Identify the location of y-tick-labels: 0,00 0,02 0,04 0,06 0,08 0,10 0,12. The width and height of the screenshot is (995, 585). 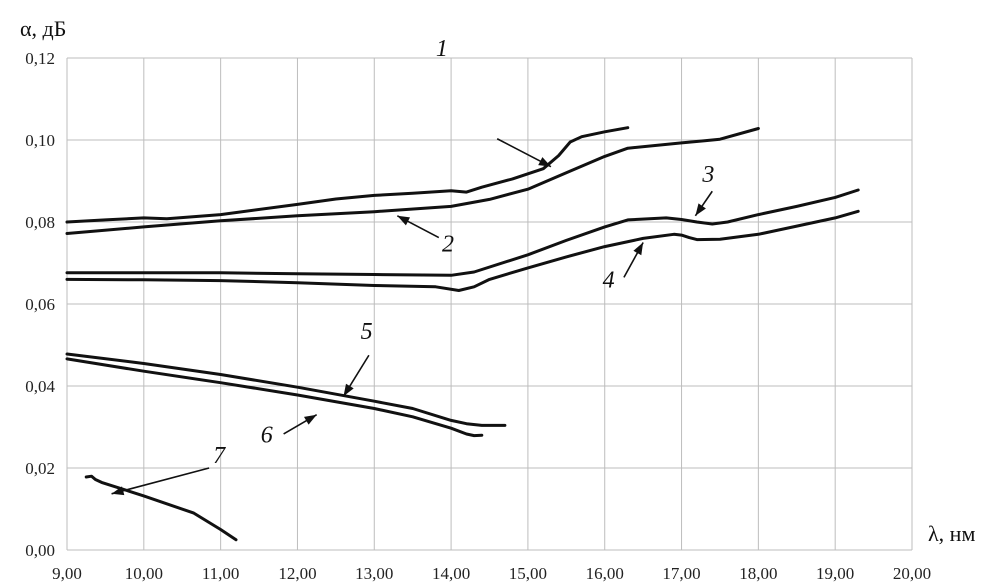
(40, 304).